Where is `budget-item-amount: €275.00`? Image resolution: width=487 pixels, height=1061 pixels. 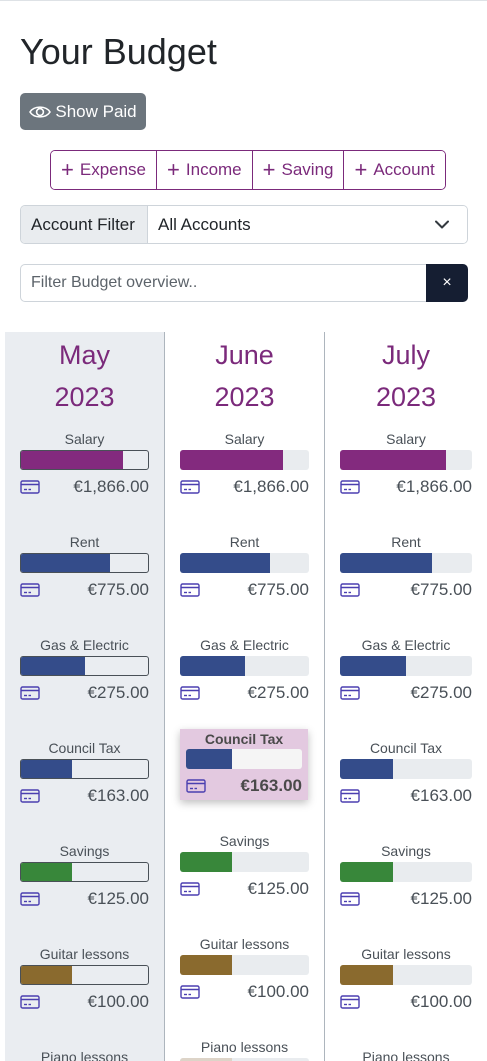 budget-item-amount: €275.00 is located at coordinates (118, 692).